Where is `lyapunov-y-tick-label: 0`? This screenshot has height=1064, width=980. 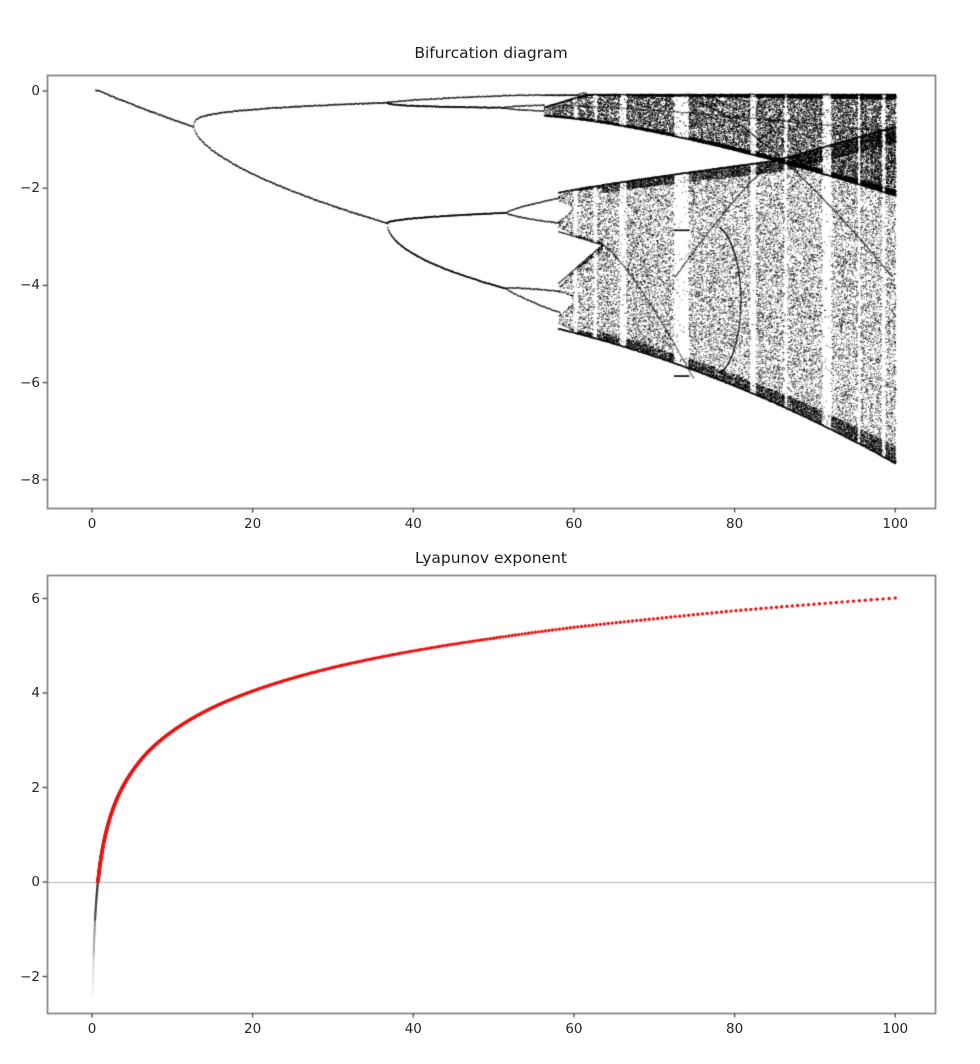 lyapunov-y-tick-label: 0 is located at coordinates (35, 882).